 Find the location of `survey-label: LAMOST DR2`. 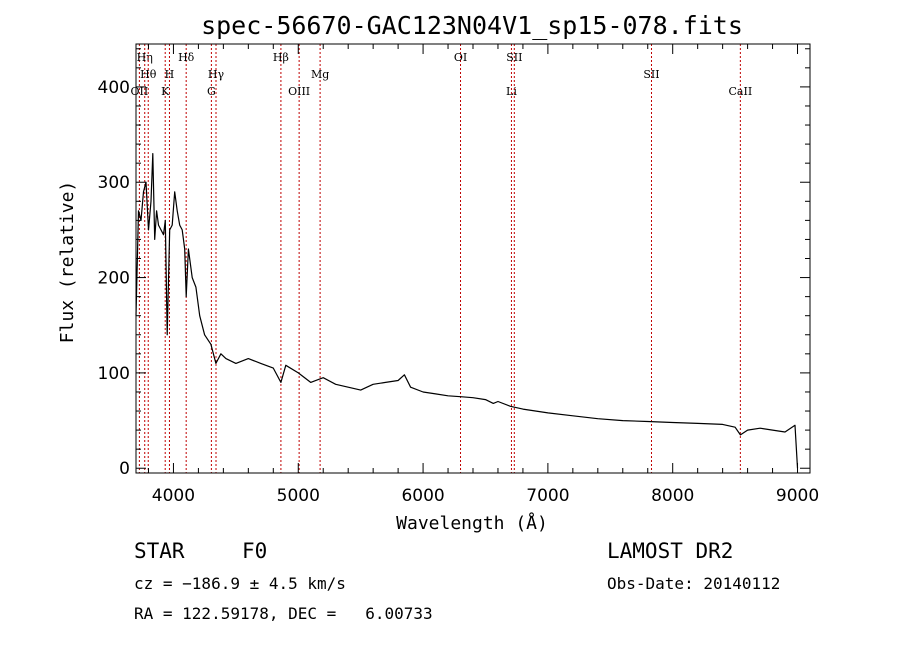

survey-label: LAMOST DR2 is located at coordinates (670, 551).